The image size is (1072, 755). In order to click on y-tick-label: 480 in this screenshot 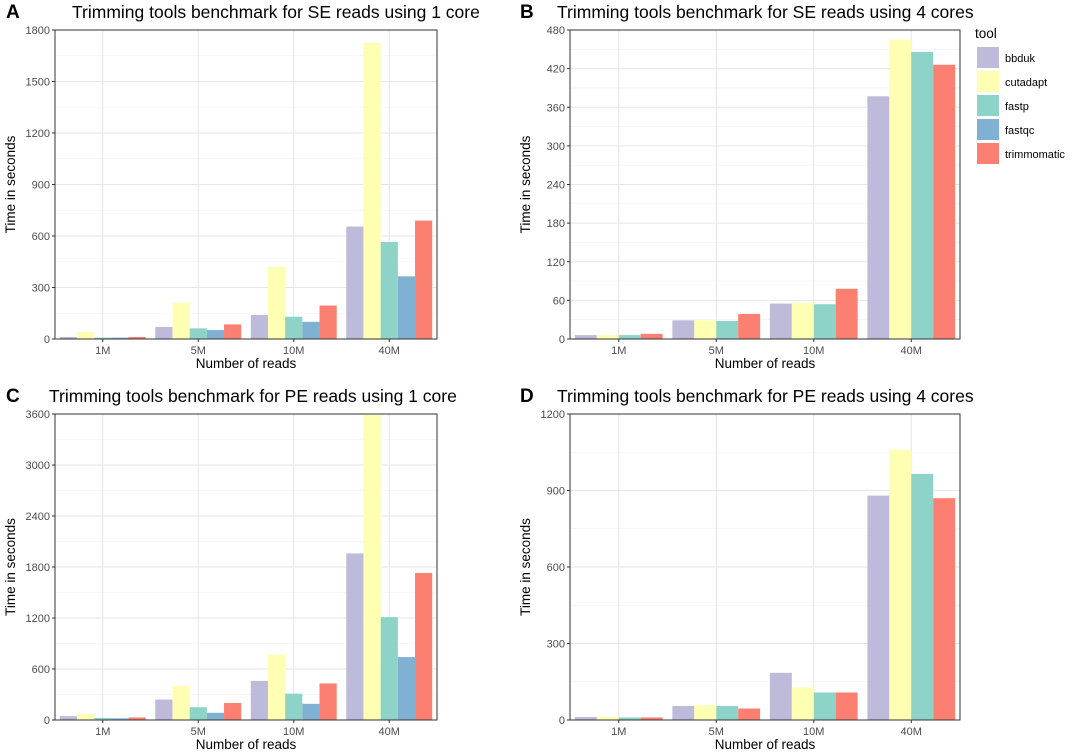, I will do `click(556, 31)`.